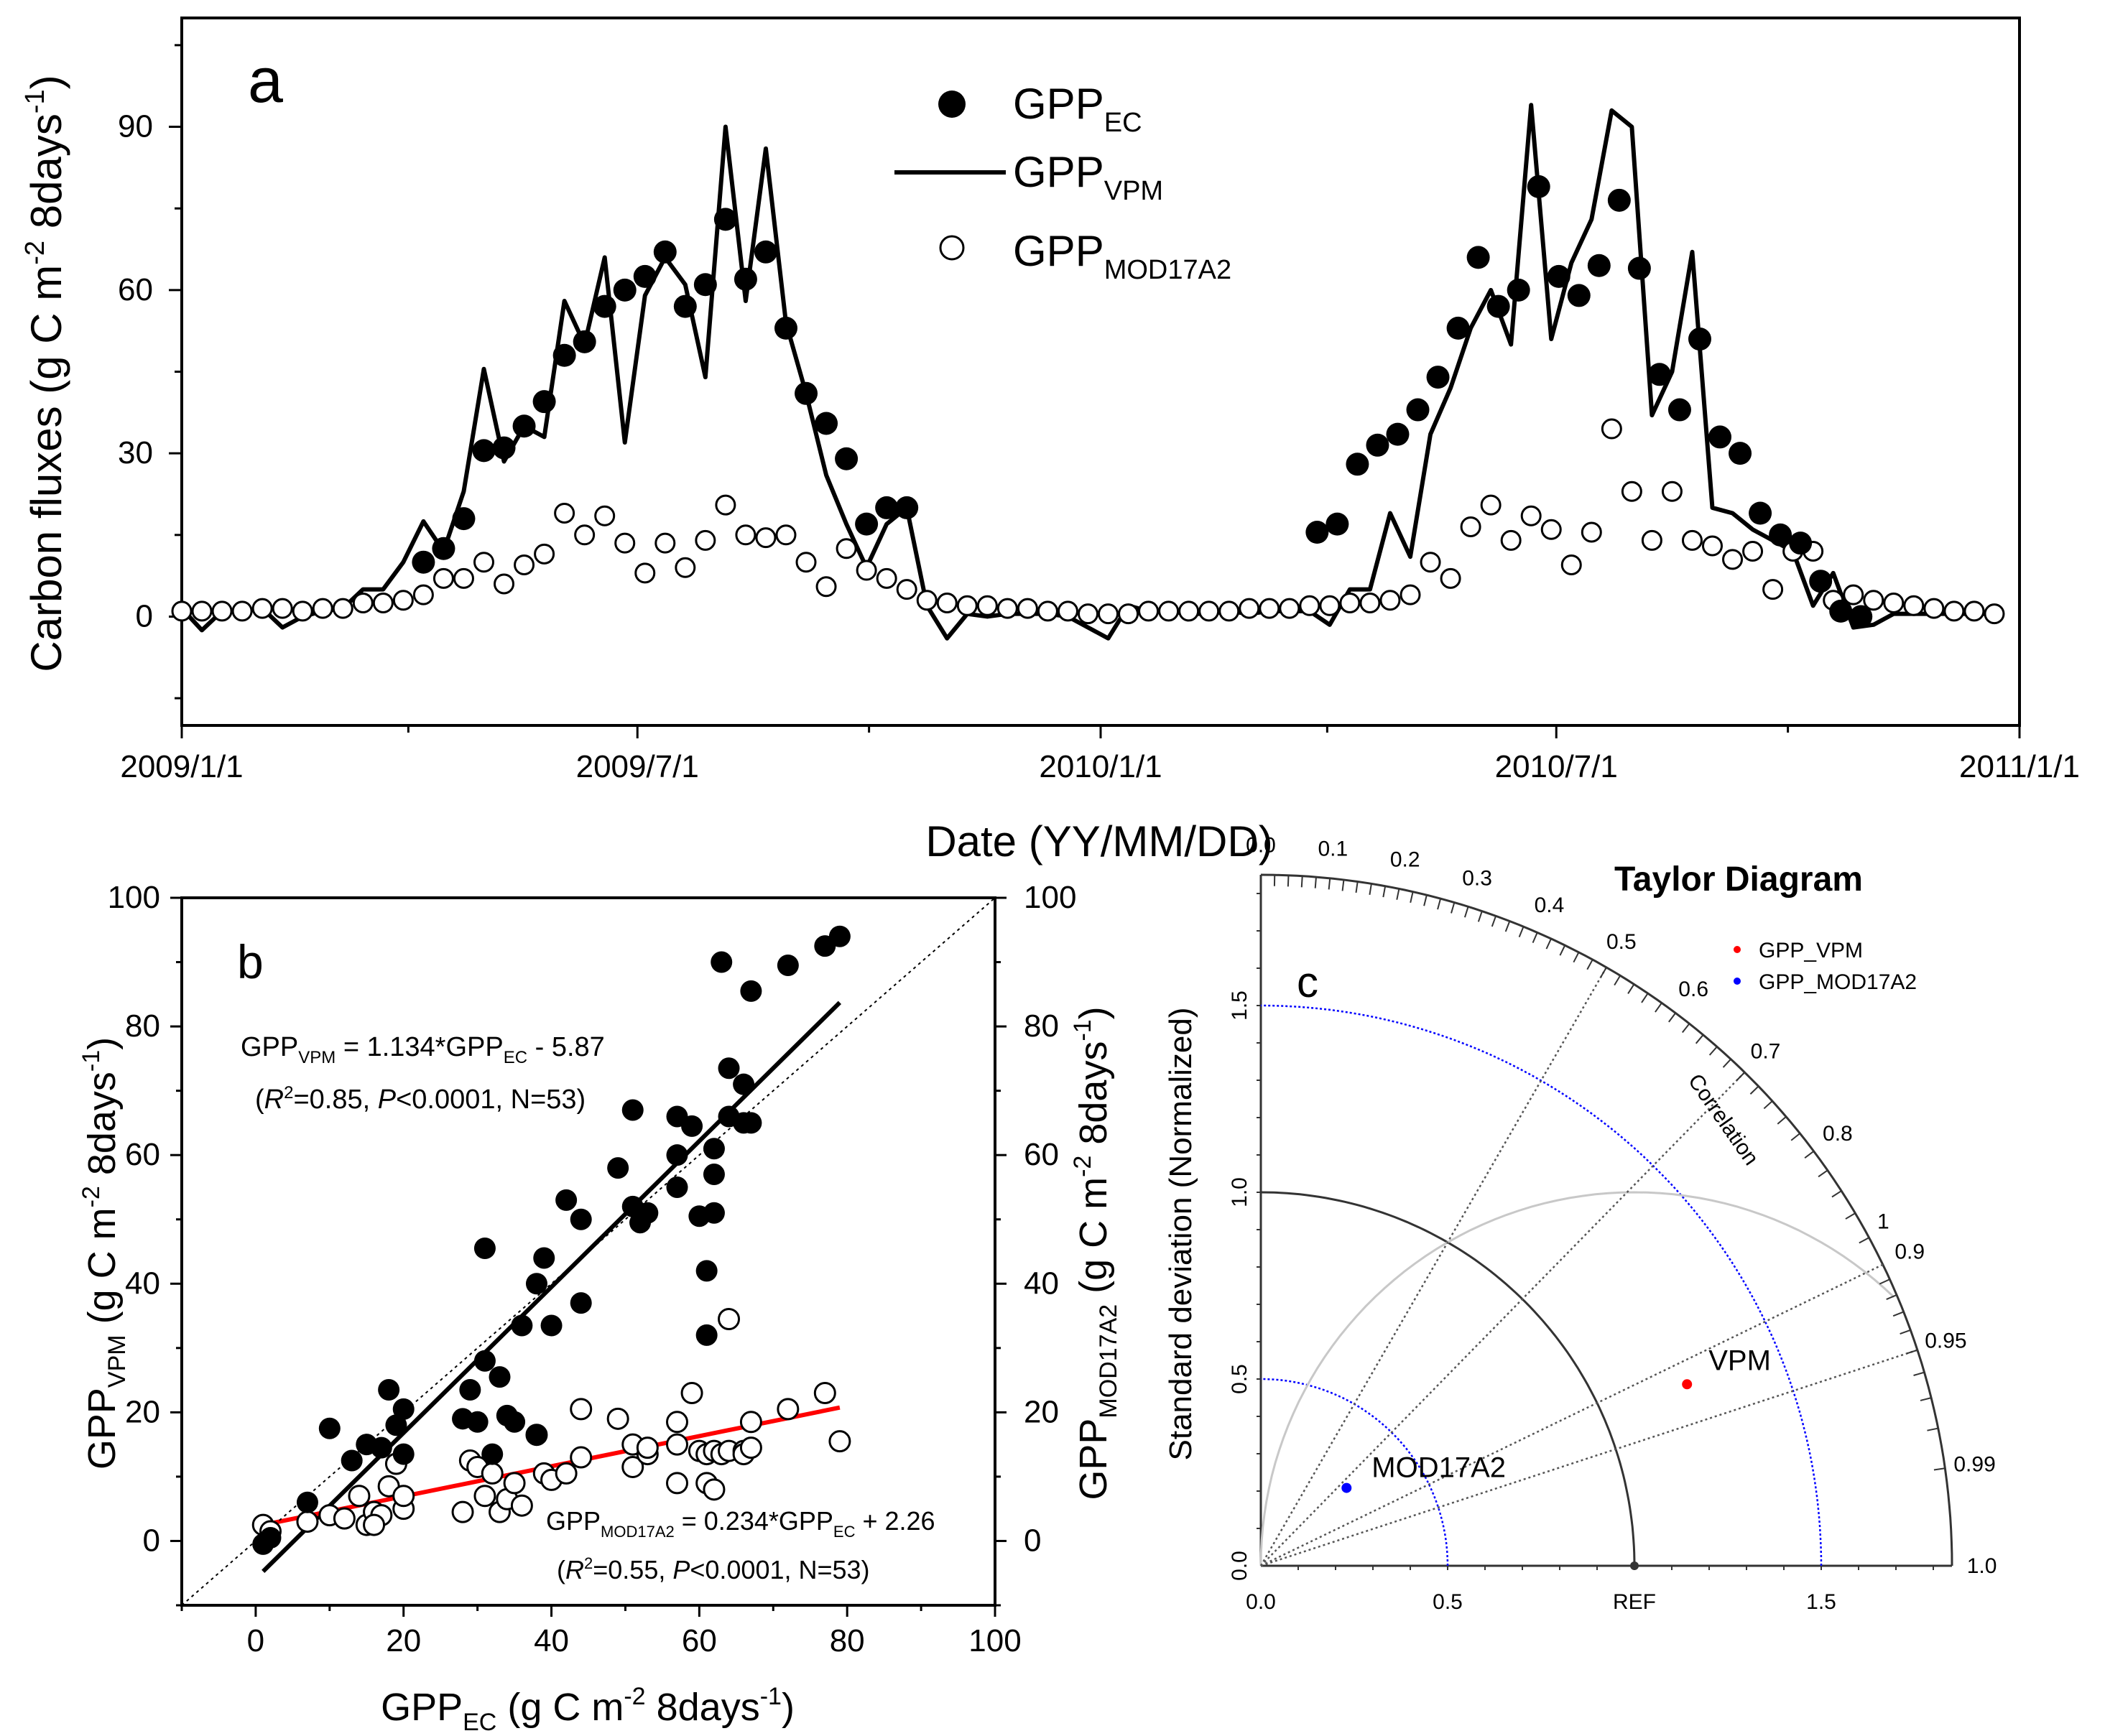  I want to click on taylor-point-vpm, so click(1688, 1384).